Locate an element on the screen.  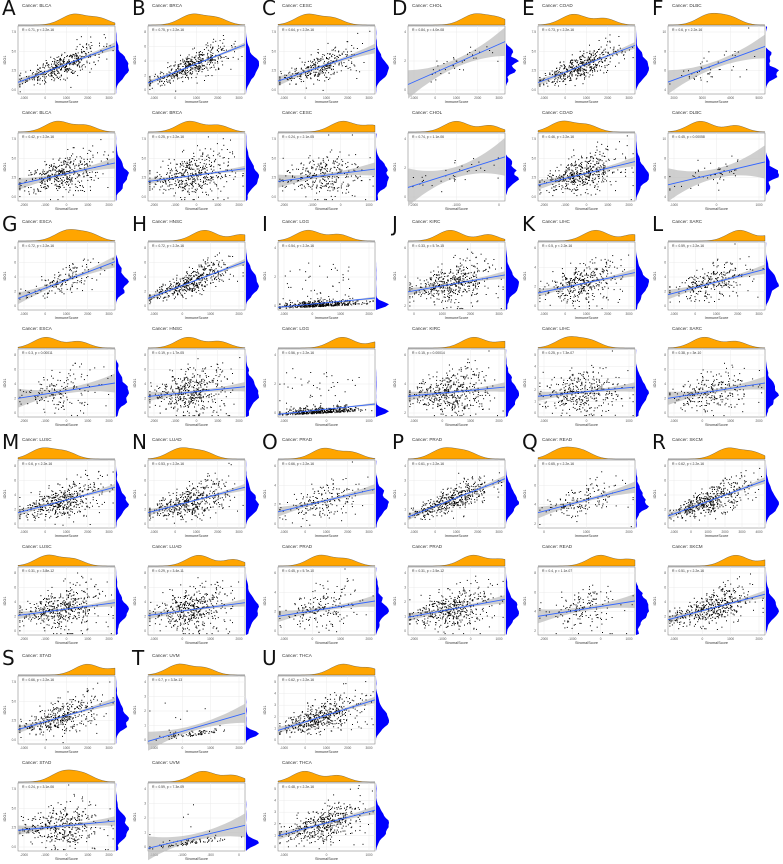
stat-annotation: R = 0.56, p < 2.2e-16 is located at coordinates (298, 353).